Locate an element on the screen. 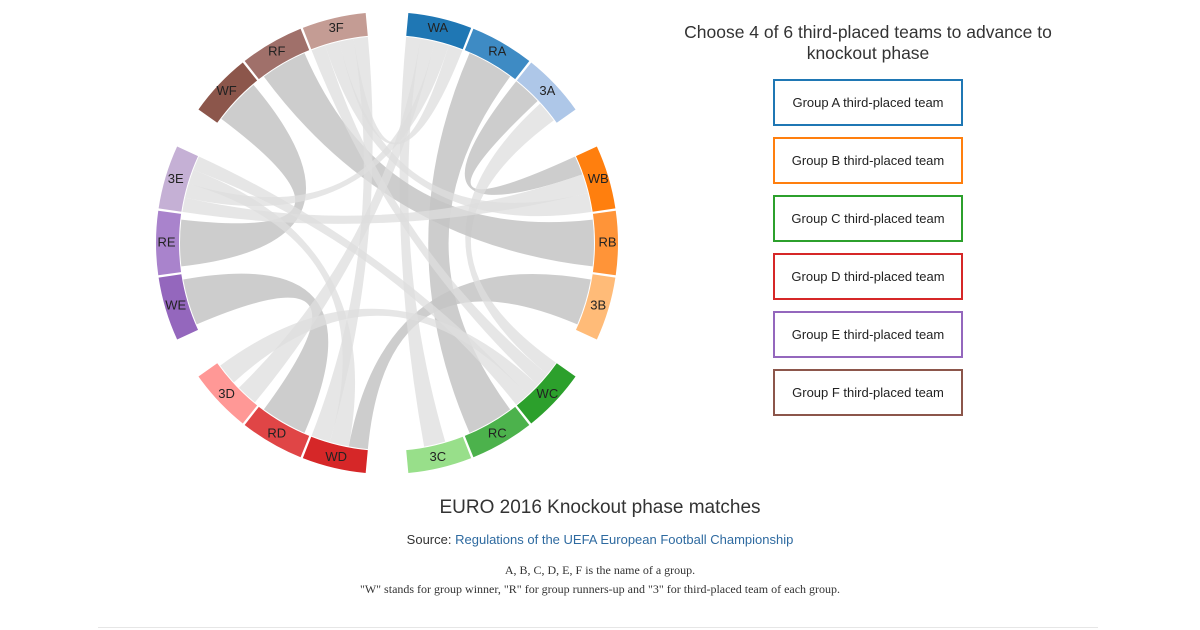 Image resolution: width=1200 pixels, height=630 pixels. group-c-third-button: Group C third-placed team is located at coordinates (868, 218).